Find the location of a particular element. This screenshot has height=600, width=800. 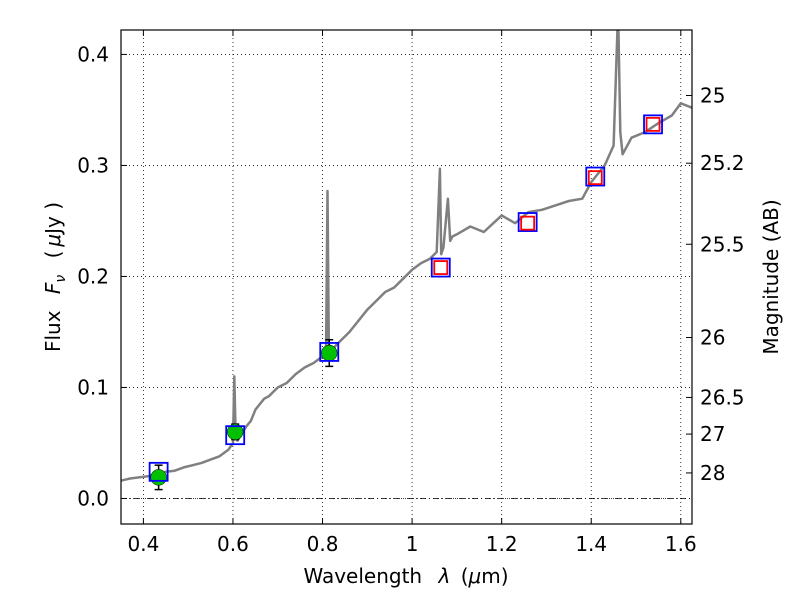

x-tick-label: 1.2 is located at coordinates (502, 544).